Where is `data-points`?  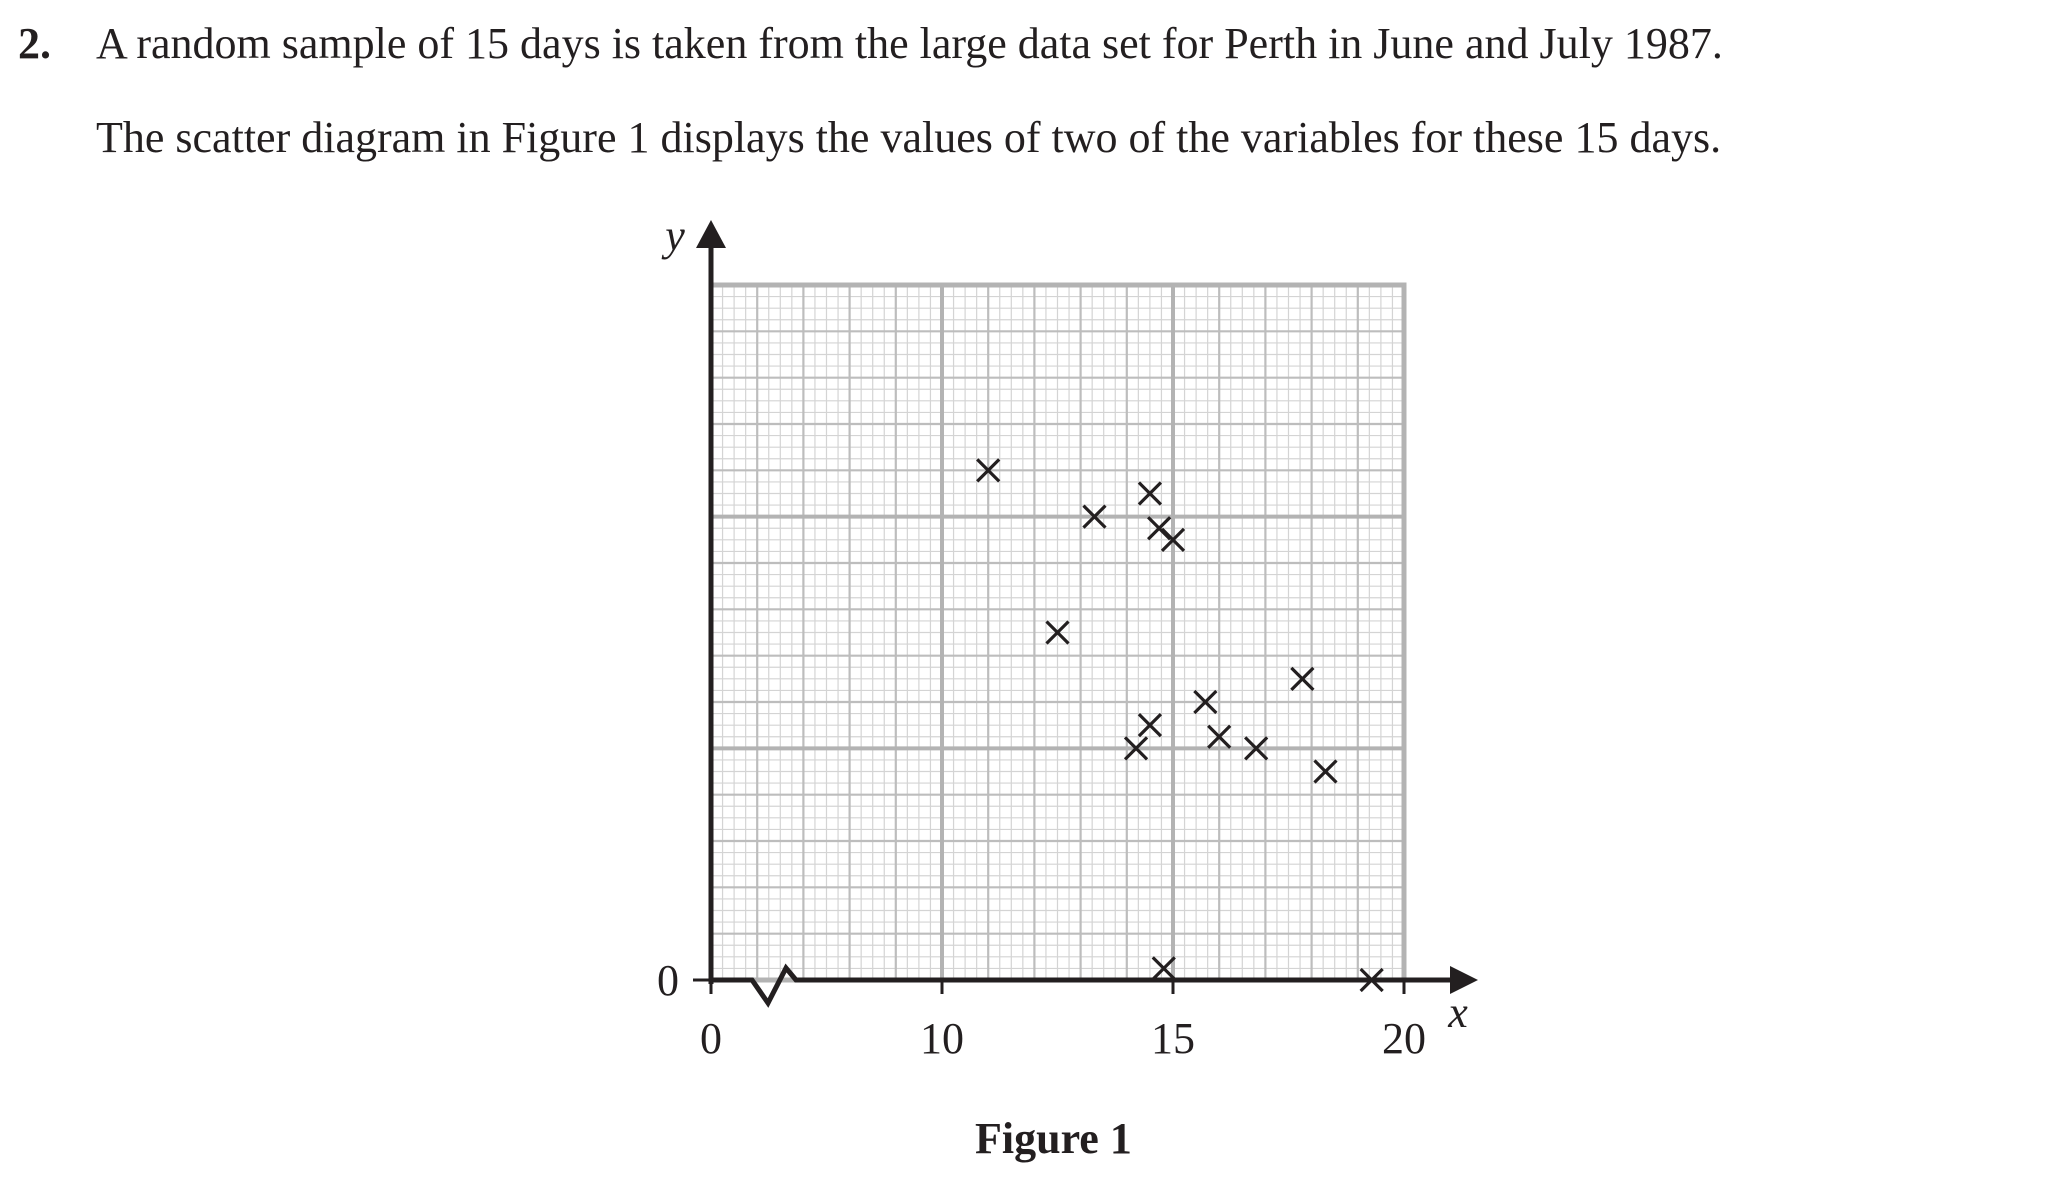 data-points is located at coordinates (1180, 725).